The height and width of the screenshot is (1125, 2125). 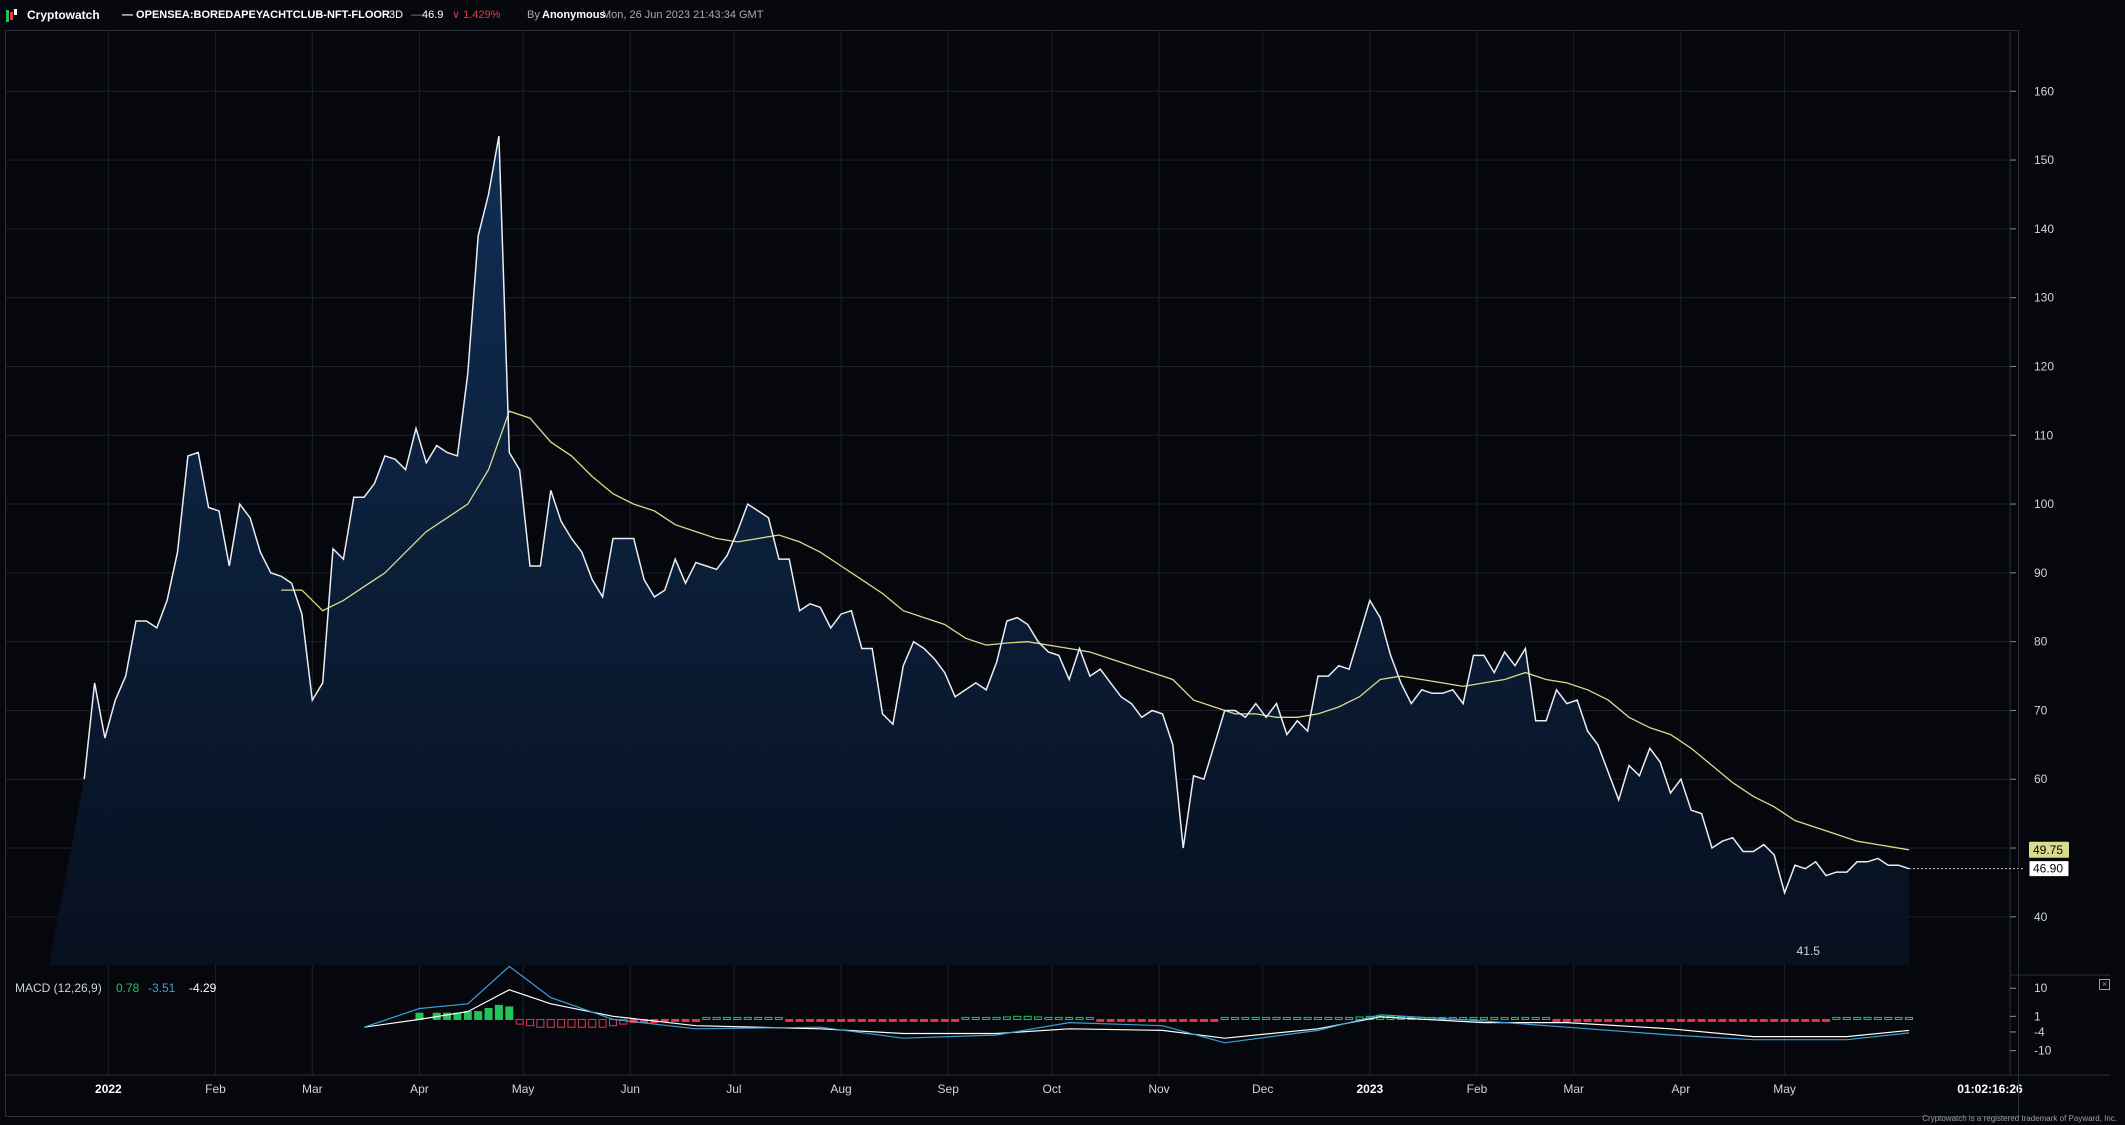 What do you see at coordinates (1477, 1089) in the screenshot?
I see `time-axis-label: Feb` at bounding box center [1477, 1089].